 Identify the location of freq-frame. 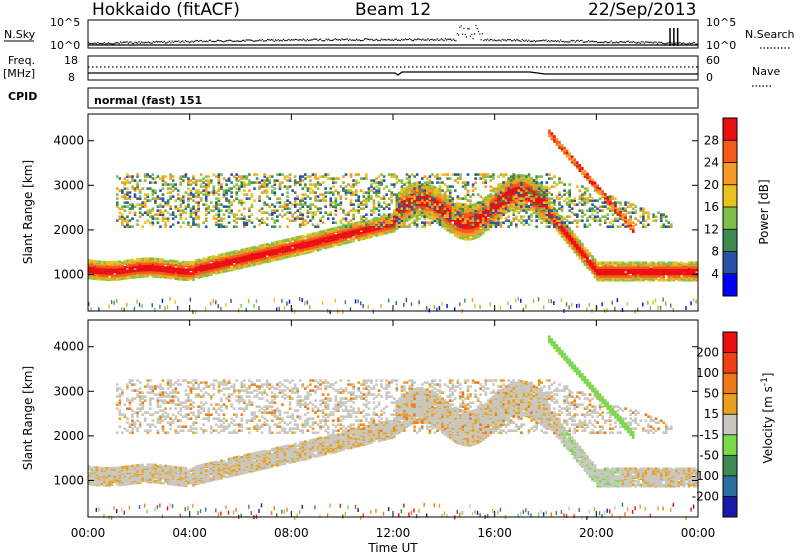
(393, 68).